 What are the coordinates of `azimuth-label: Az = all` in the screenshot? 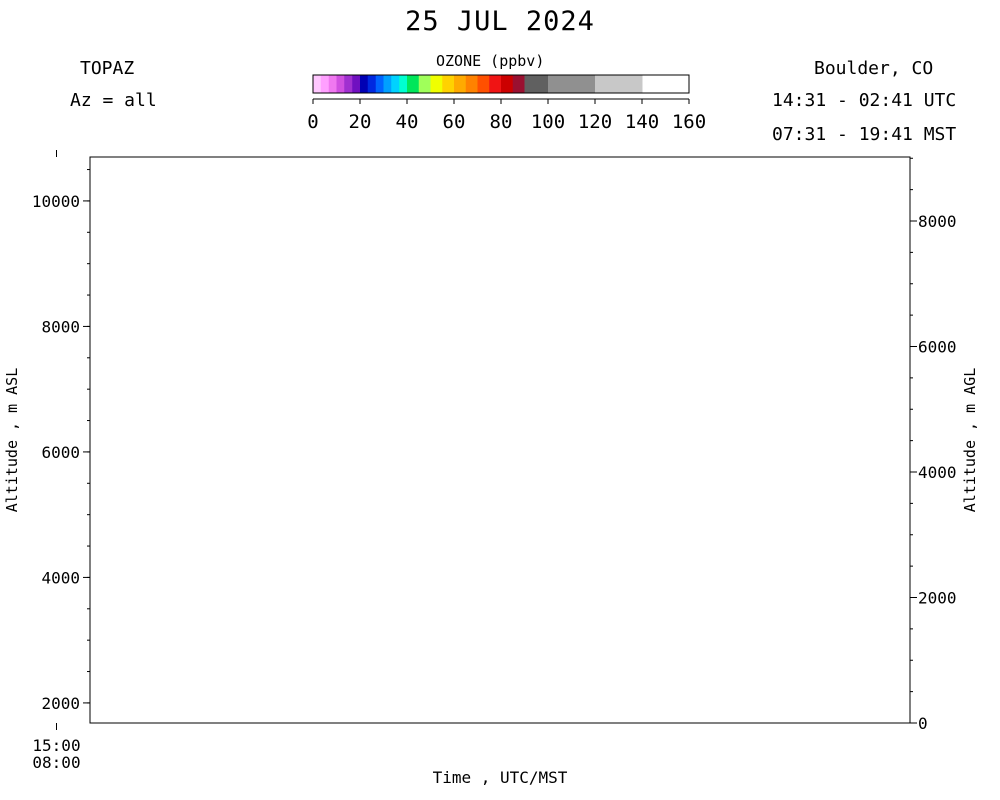 It's located at (113, 100).